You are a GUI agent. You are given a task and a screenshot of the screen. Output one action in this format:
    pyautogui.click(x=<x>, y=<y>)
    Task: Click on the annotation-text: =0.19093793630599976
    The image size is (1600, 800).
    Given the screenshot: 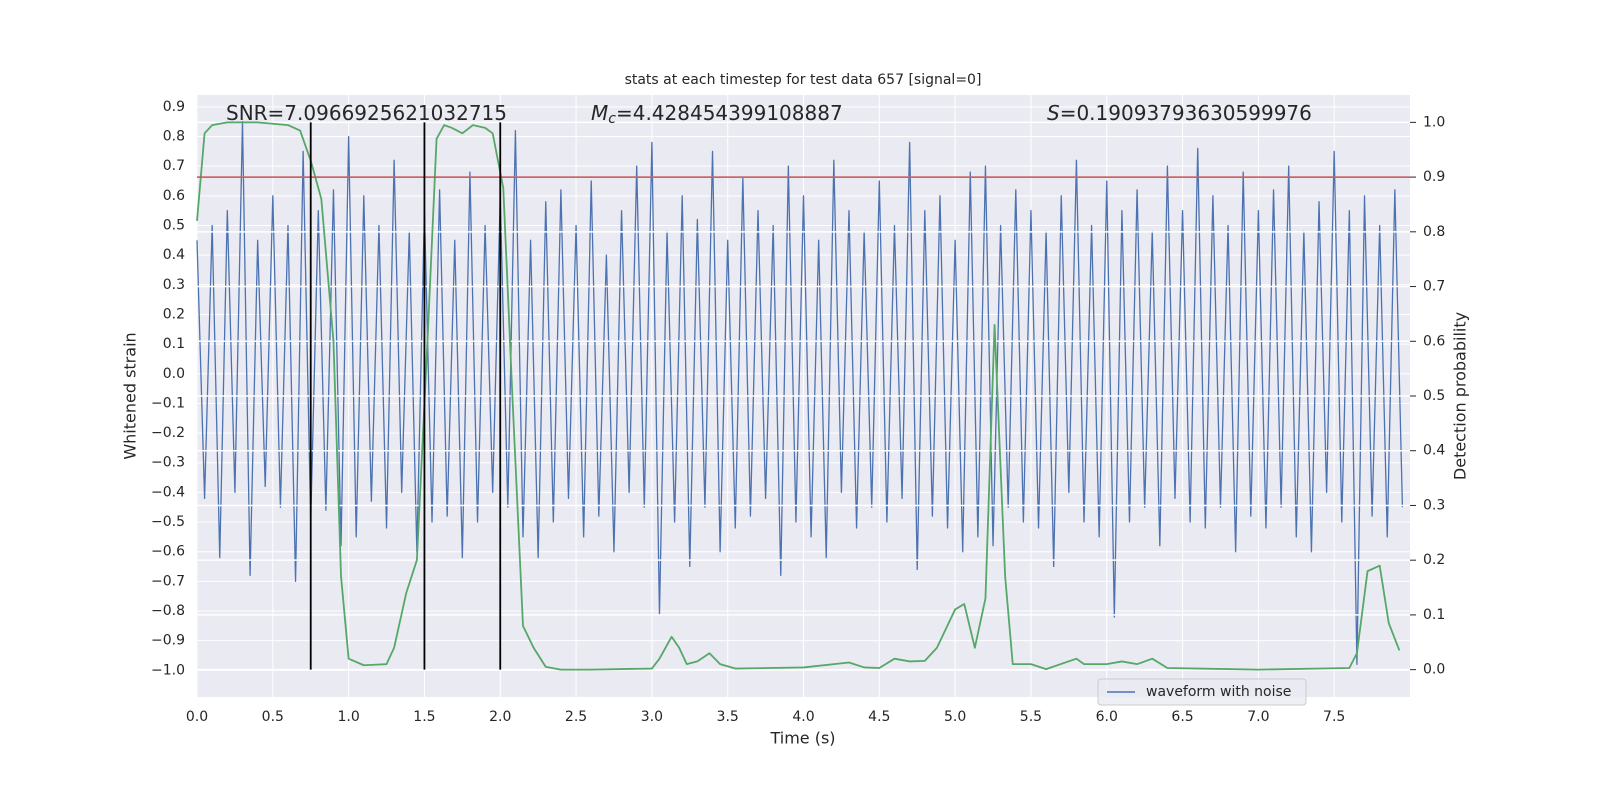 What is the action you would take?
    pyautogui.click(x=1186, y=113)
    